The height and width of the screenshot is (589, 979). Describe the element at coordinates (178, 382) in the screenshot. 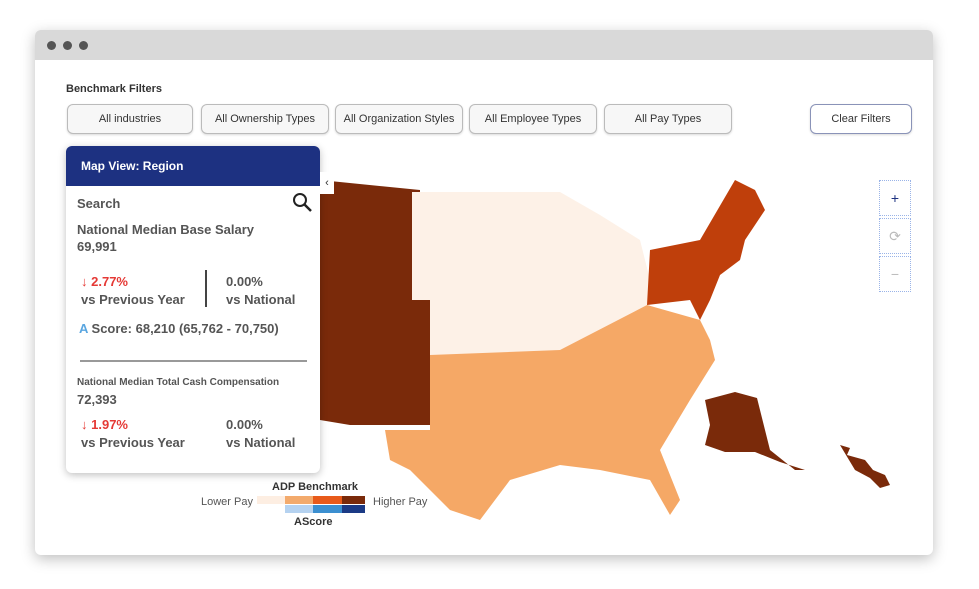

I see `cash-label: National Median Total Cash Compensation` at that location.